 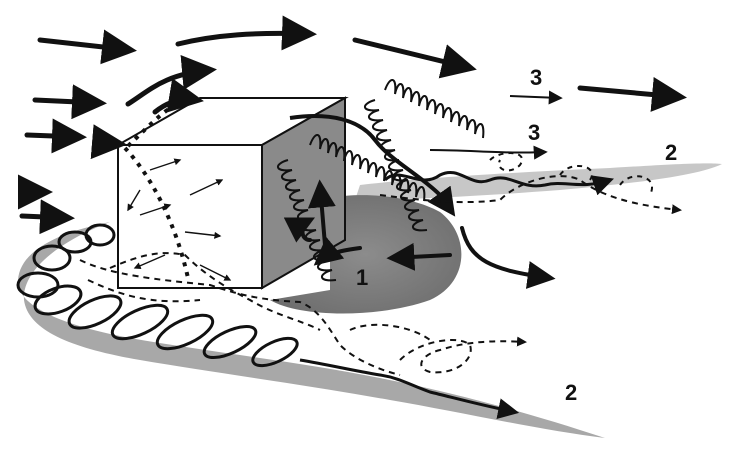 What do you see at coordinates (534, 132) in the screenshot?
I see `label-middle-shear: 3` at bounding box center [534, 132].